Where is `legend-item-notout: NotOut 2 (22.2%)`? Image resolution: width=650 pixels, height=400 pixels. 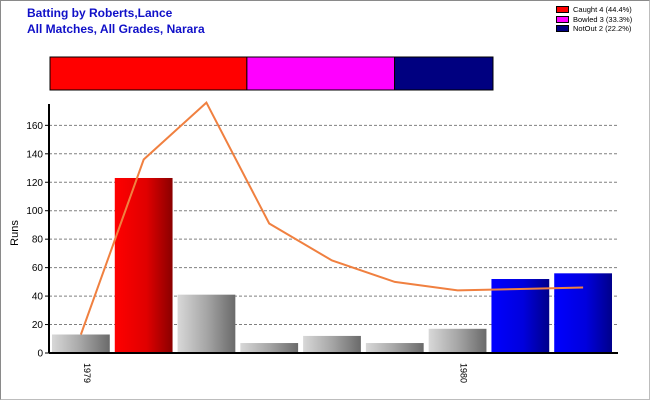 legend-item-notout: NotOut 2 (22.2%) is located at coordinates (594, 29).